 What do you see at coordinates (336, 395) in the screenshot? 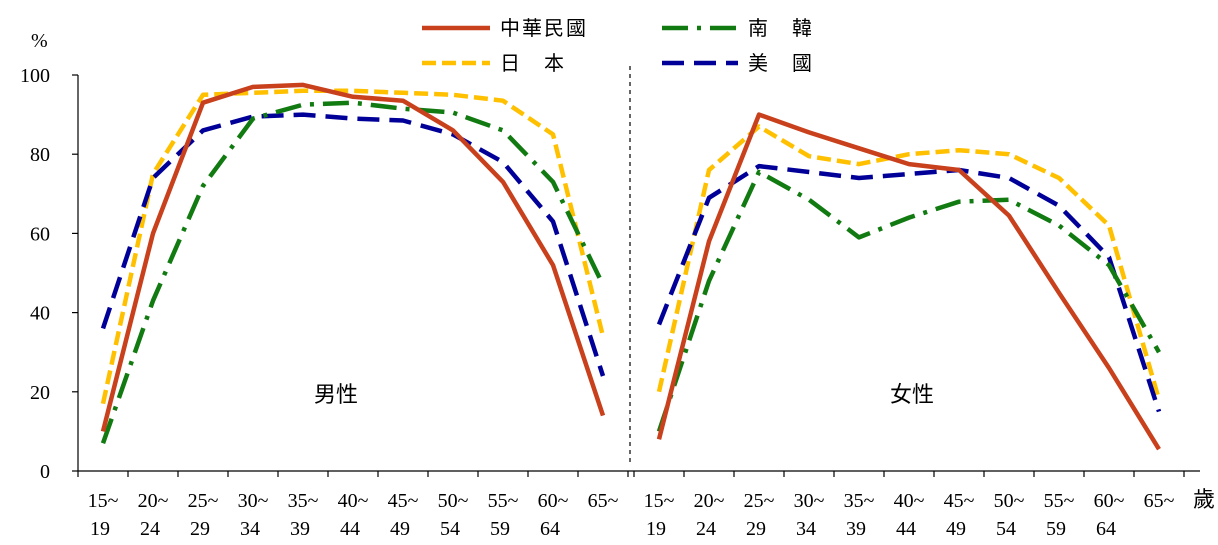
I see `panel-label-male: 男性` at bounding box center [336, 395].